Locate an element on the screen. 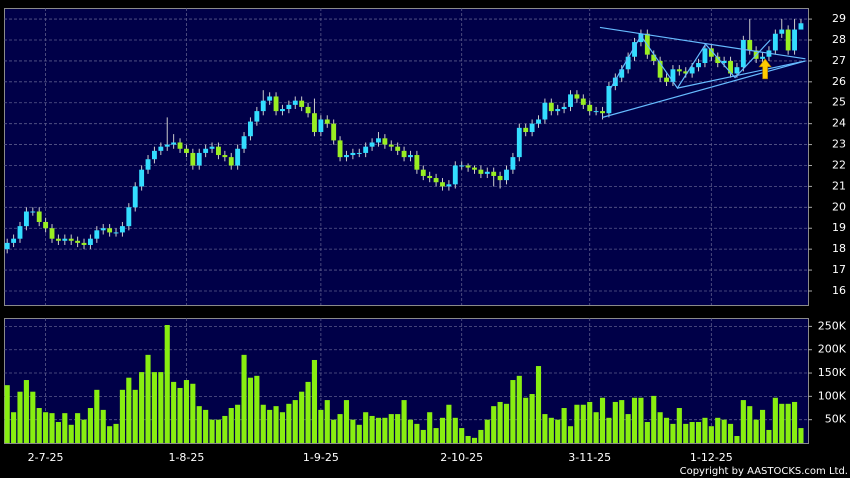  y-tick-label: 100K is located at coordinates (832, 395).